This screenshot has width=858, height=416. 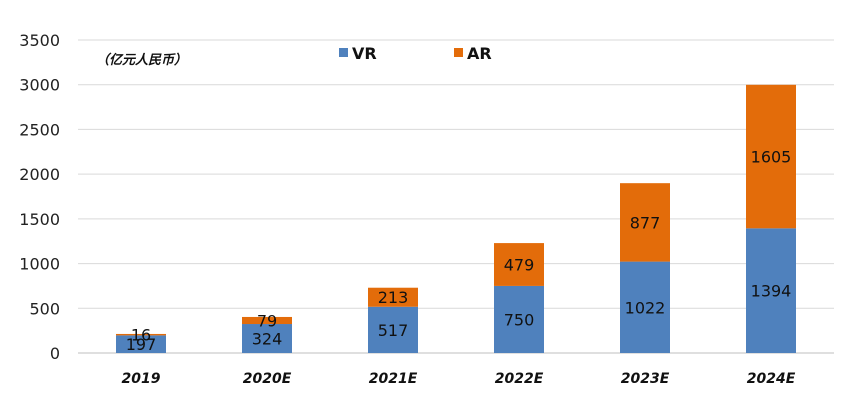 What do you see at coordinates (393, 379) in the screenshot?
I see `x-category-label: 2021E` at bounding box center [393, 379].